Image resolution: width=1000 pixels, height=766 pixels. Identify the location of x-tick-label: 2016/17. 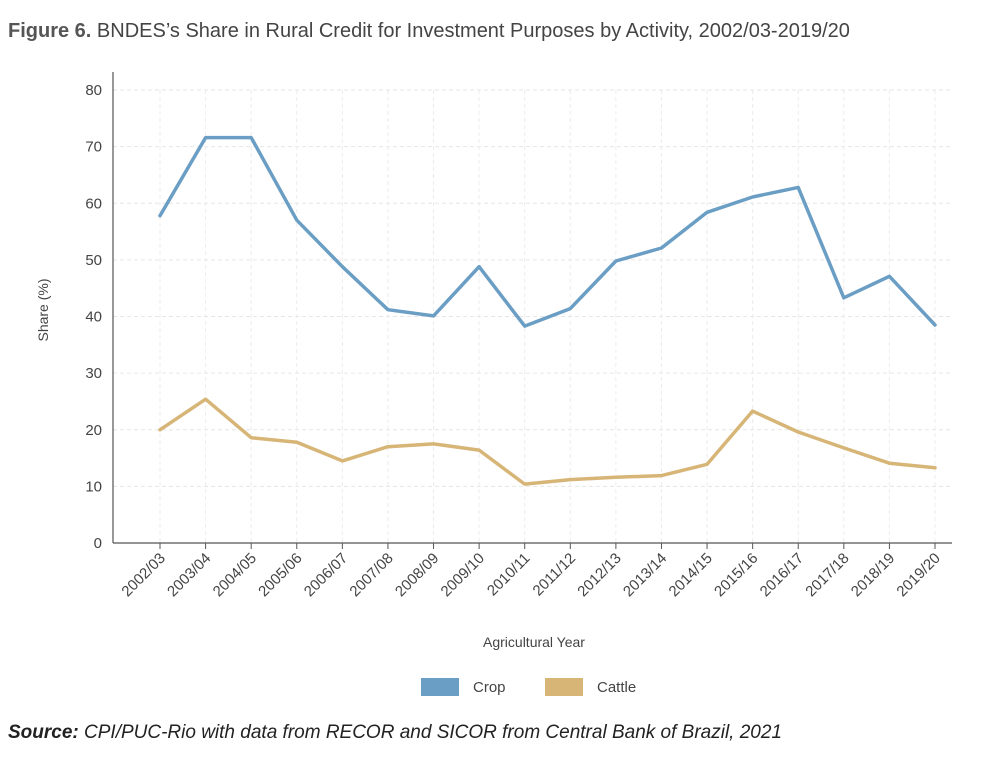
(782, 575).